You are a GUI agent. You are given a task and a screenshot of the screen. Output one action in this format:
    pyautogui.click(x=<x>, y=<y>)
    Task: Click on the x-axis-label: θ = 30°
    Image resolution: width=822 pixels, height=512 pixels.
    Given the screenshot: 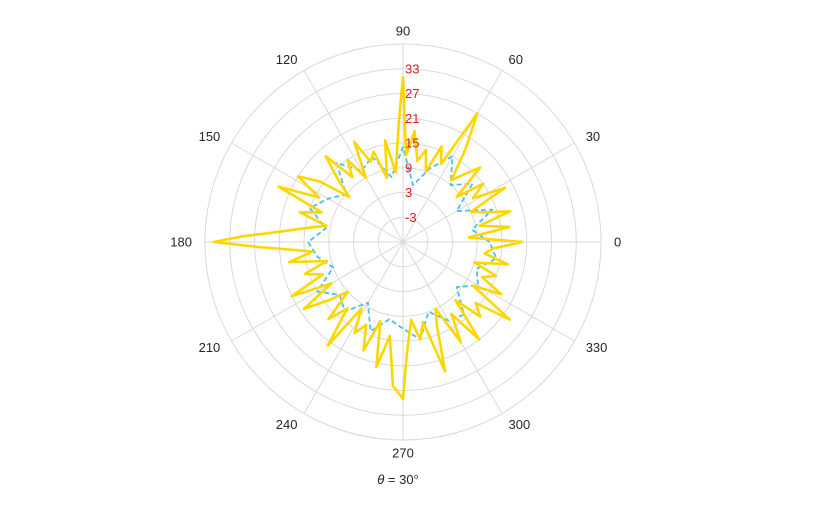 What is the action you would take?
    pyautogui.click(x=398, y=479)
    